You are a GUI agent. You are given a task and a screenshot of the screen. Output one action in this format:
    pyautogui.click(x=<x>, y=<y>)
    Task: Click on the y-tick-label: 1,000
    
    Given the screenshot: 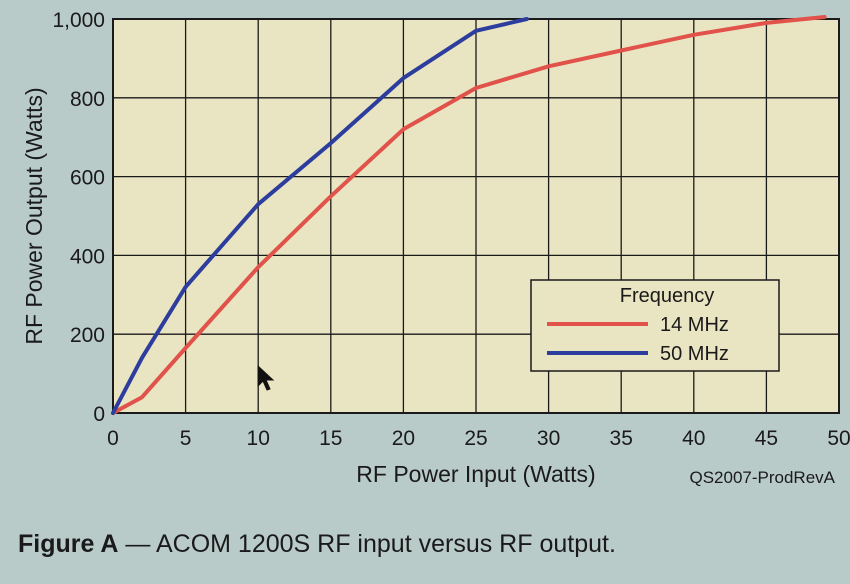 What is the action you would take?
    pyautogui.click(x=78, y=20)
    